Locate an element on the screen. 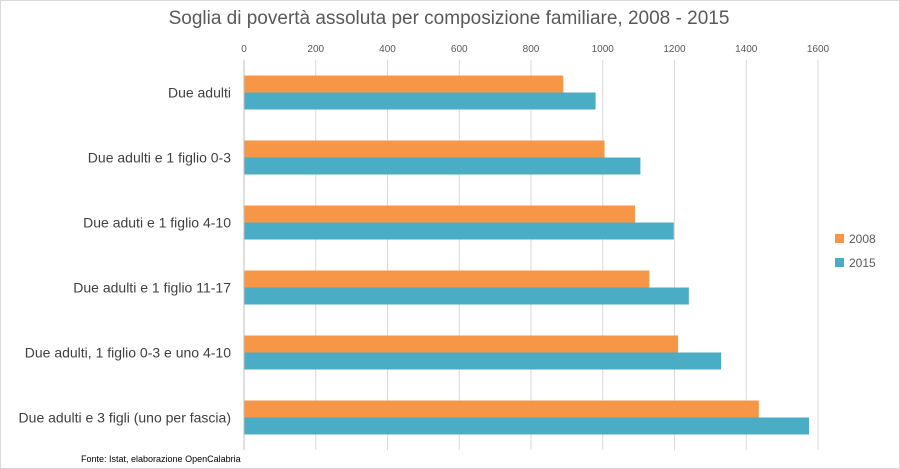 The width and height of the screenshot is (900, 469). category-label-0: Due adulti is located at coordinates (199, 93).